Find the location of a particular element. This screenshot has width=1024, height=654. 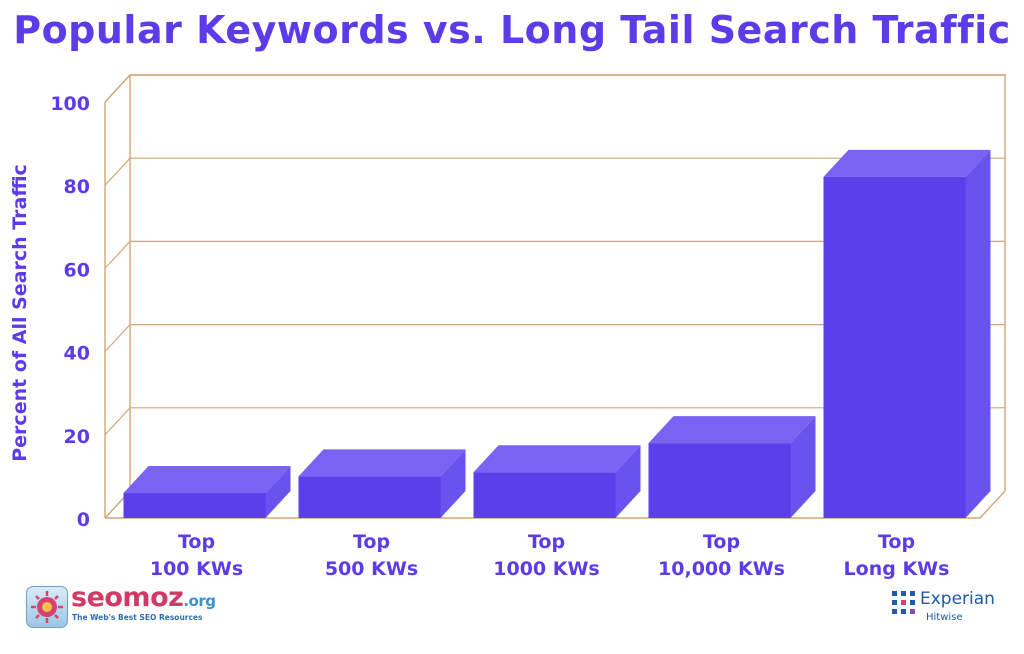

seomoz-tagline: The Web's Best SEO Resources is located at coordinates (137, 617).